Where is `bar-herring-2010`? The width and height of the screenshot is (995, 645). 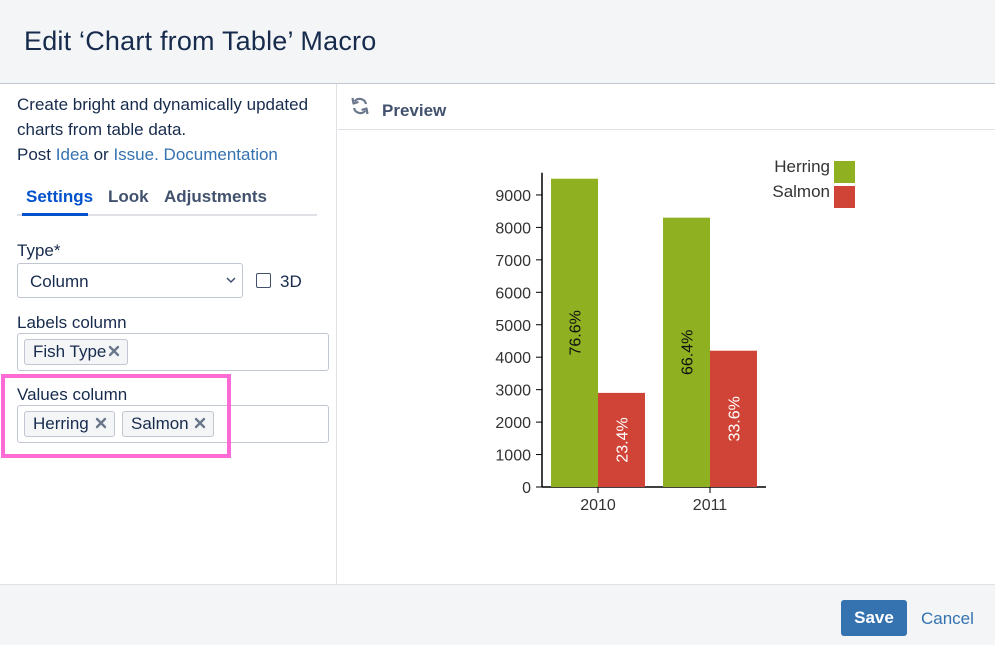 bar-herring-2010 is located at coordinates (574, 332).